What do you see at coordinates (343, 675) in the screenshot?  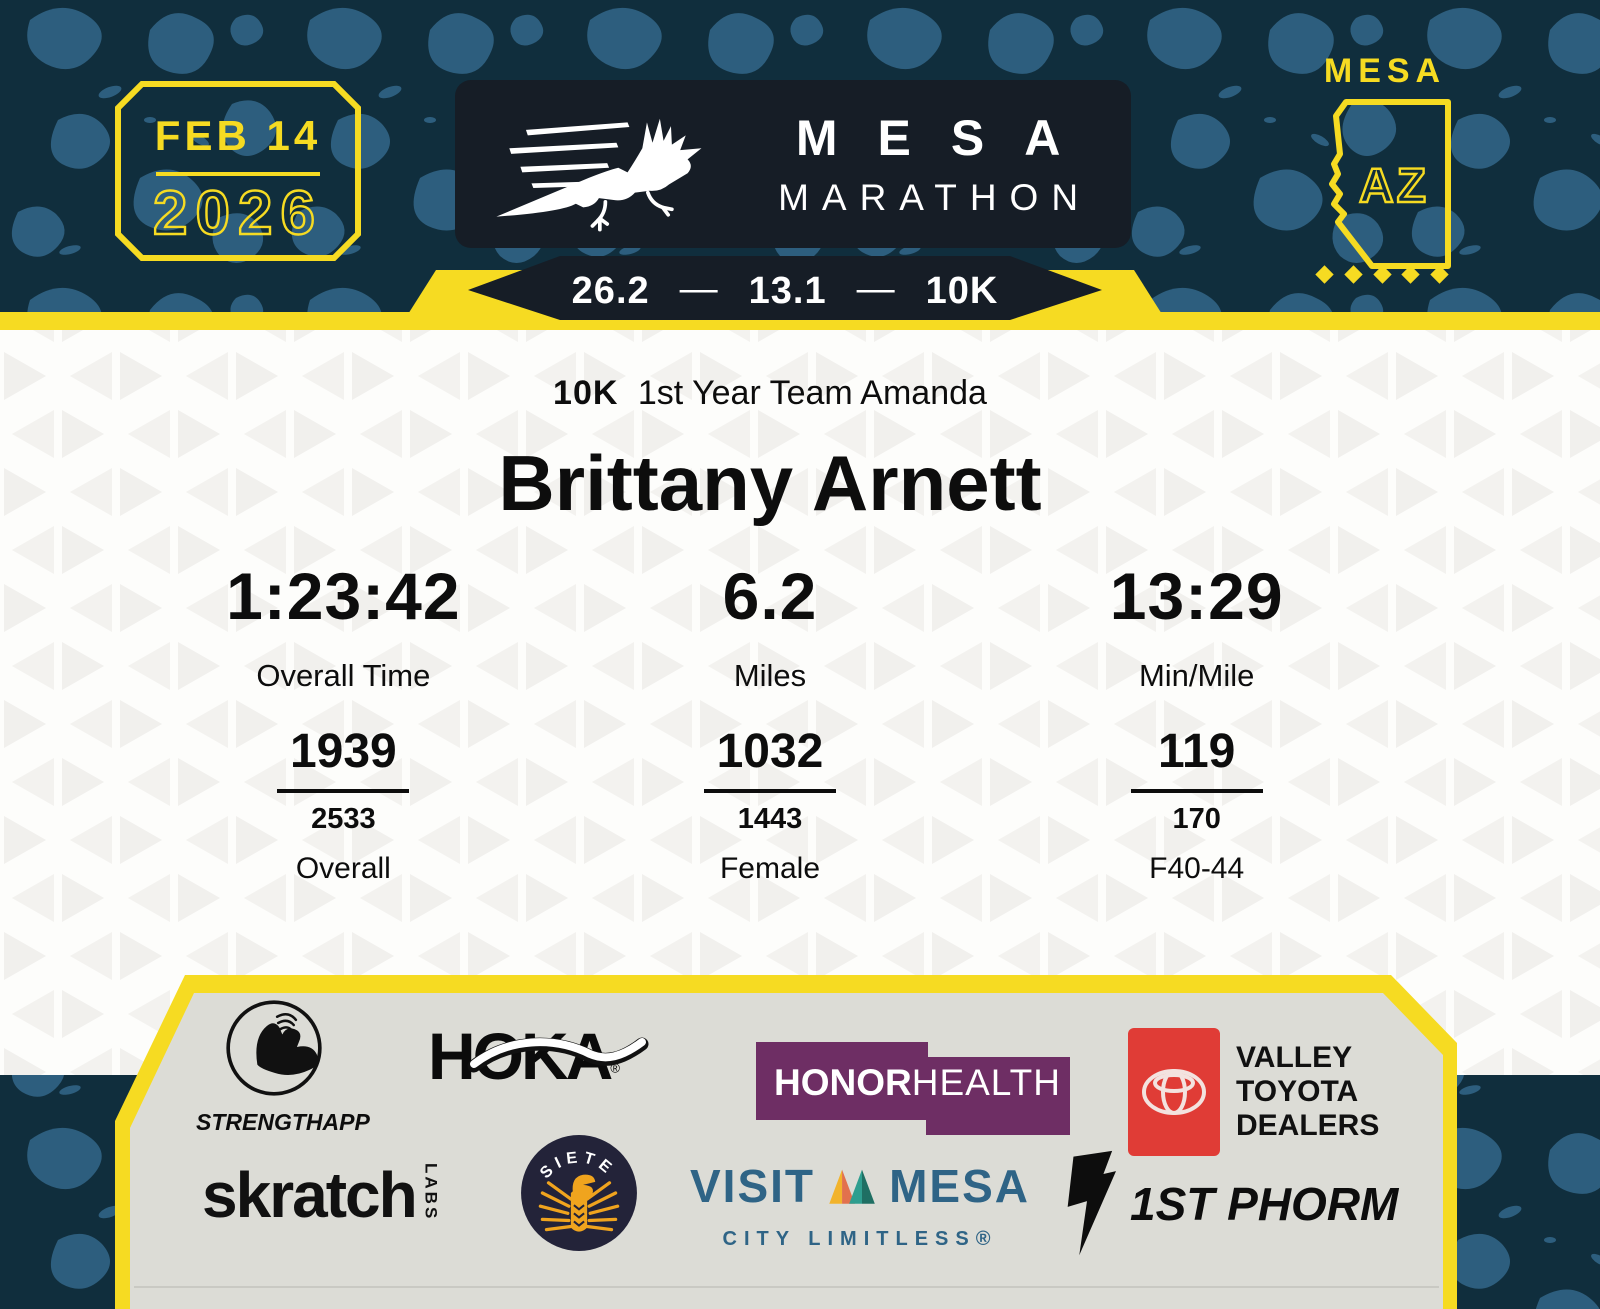 I see `stat-label: Overall Time` at bounding box center [343, 675].